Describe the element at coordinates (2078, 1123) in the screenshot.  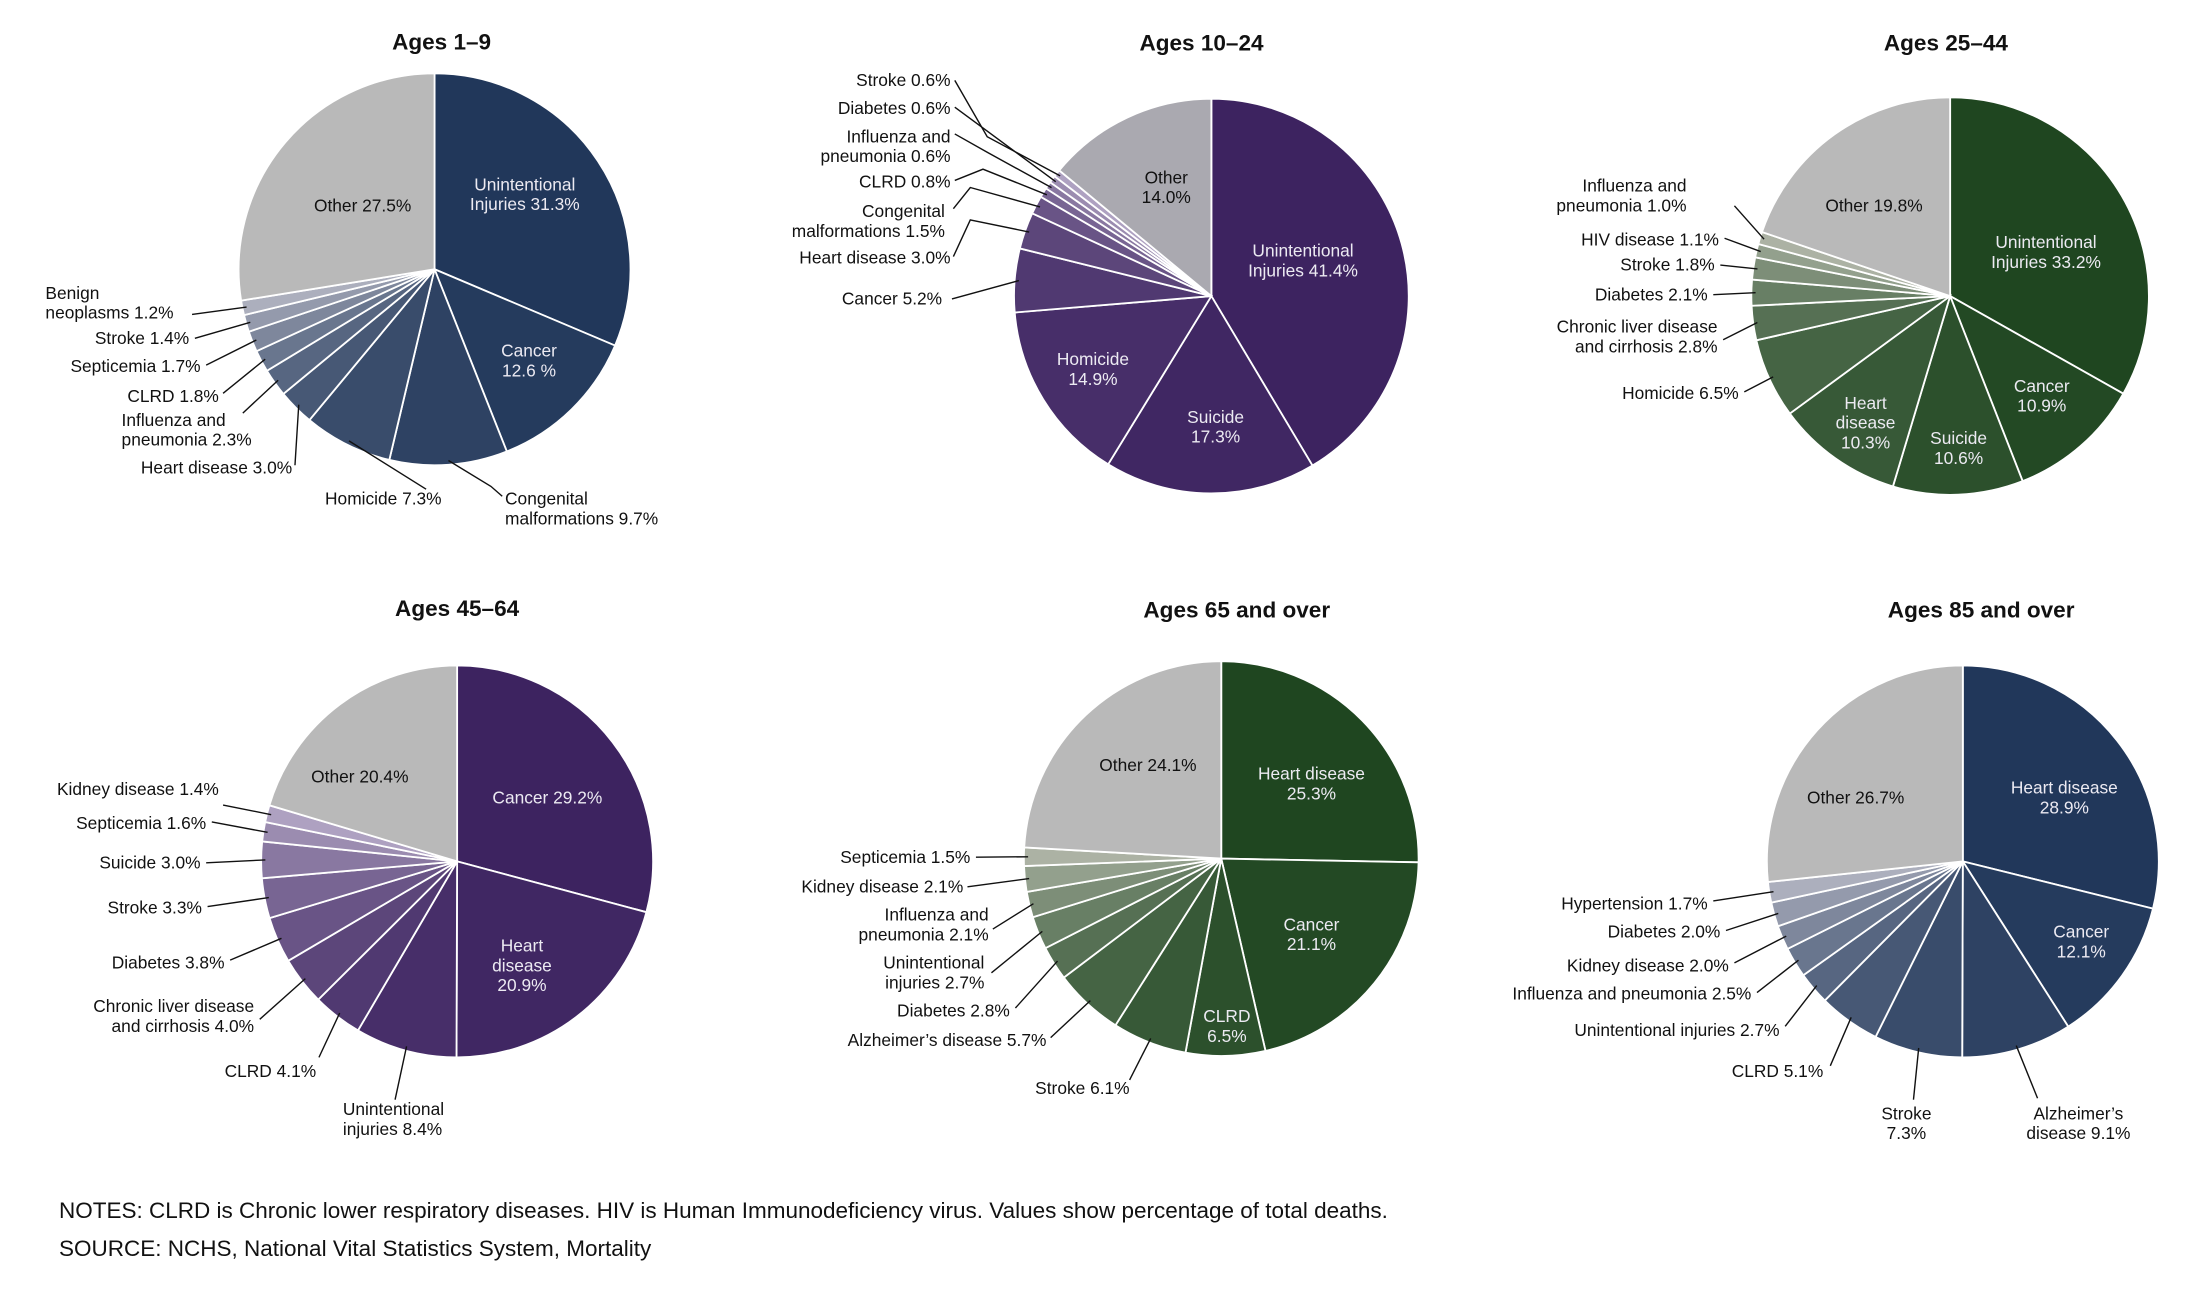
I see `slice-label: Alzheimer’s disease 9.1%` at that location.